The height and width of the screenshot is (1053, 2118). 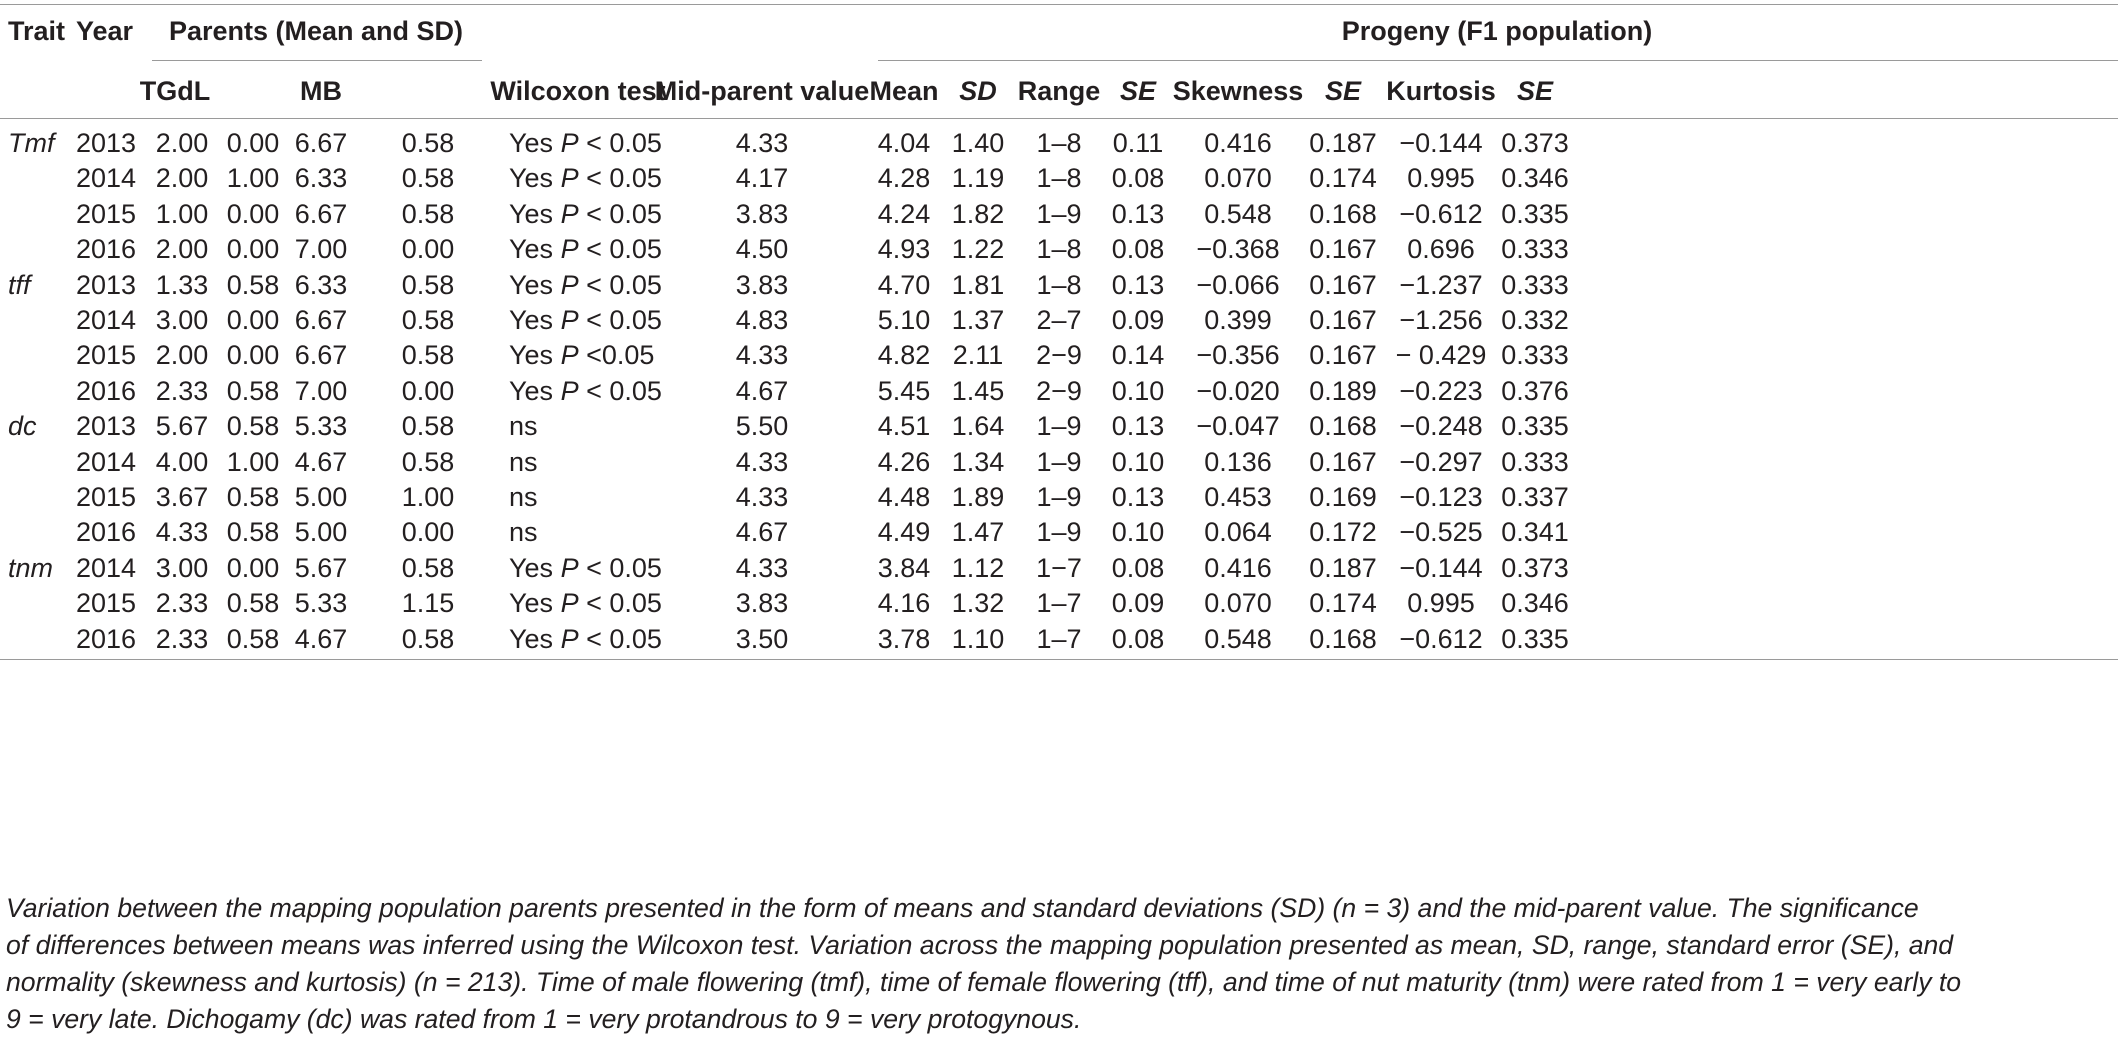 I want to click on cell-kurtosis: 0.995, so click(x=1441, y=603).